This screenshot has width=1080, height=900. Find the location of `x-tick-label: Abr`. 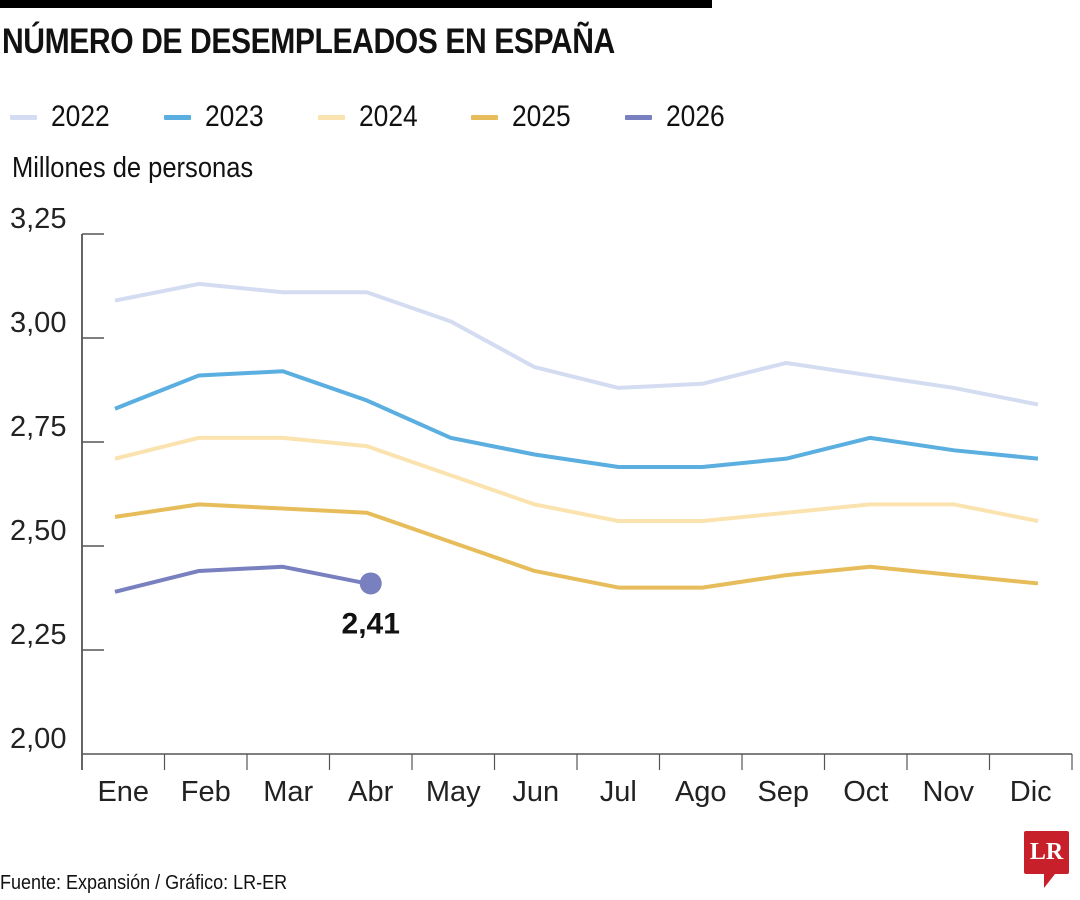

x-tick-label: Abr is located at coordinates (370, 792).